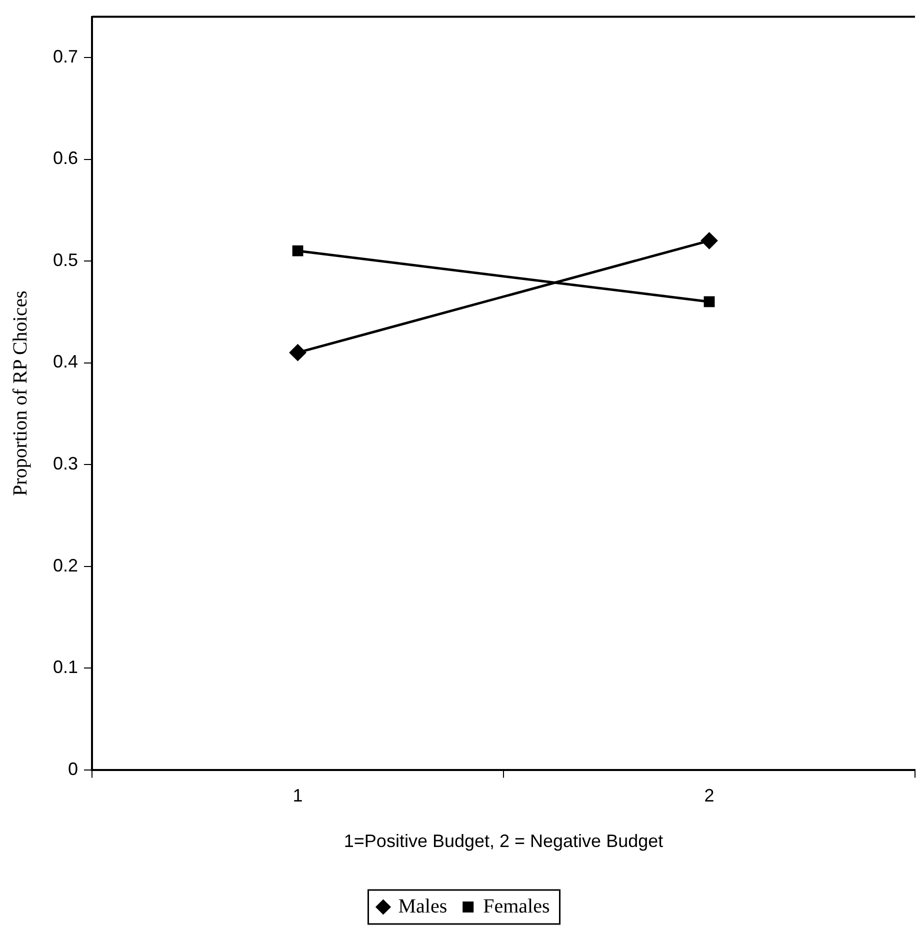  Describe the element at coordinates (297, 796) in the screenshot. I see `x-tick-label: 1` at that location.